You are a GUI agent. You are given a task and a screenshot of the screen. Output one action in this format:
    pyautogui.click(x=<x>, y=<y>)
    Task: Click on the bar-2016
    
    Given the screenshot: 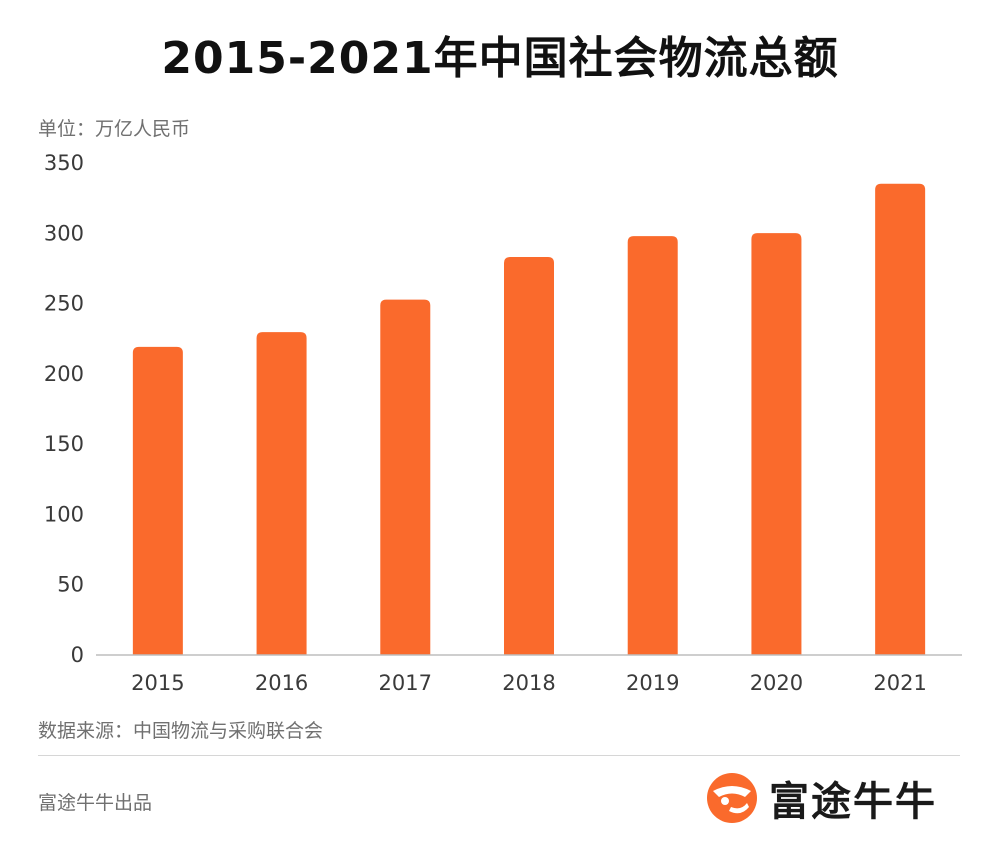 What is the action you would take?
    pyautogui.click(x=281, y=493)
    